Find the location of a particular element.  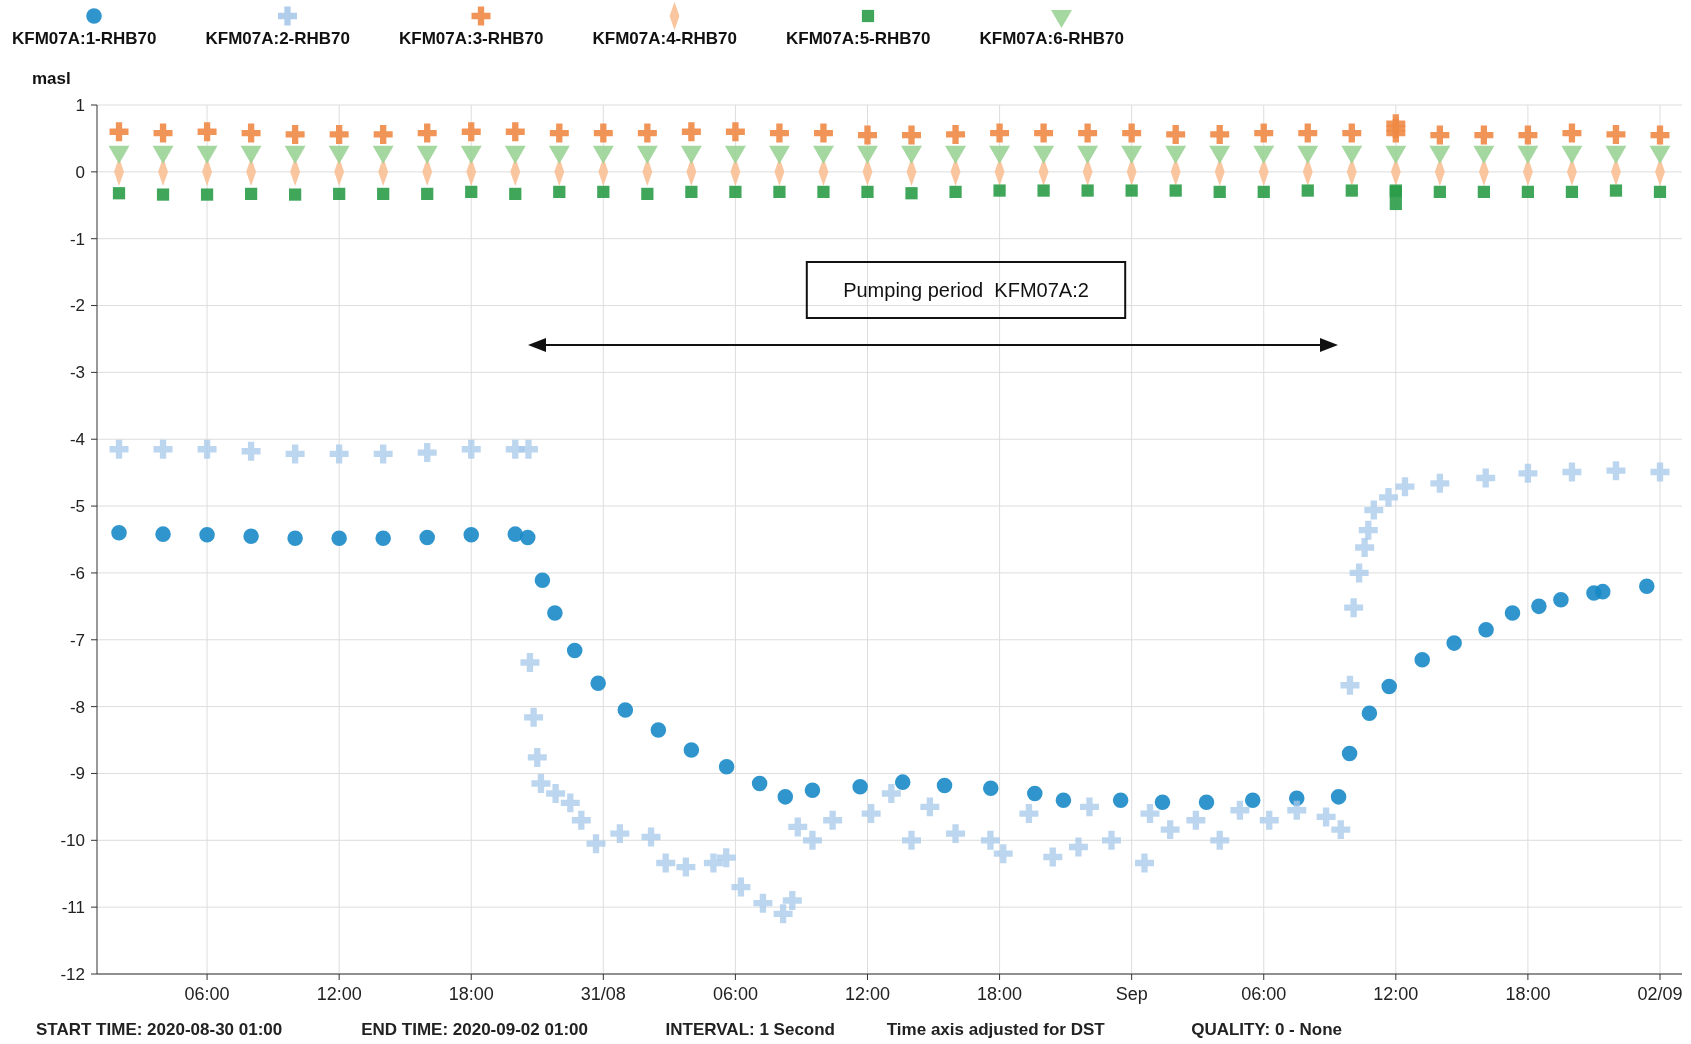

y-tick-label: -3 is located at coordinates (77, 373).